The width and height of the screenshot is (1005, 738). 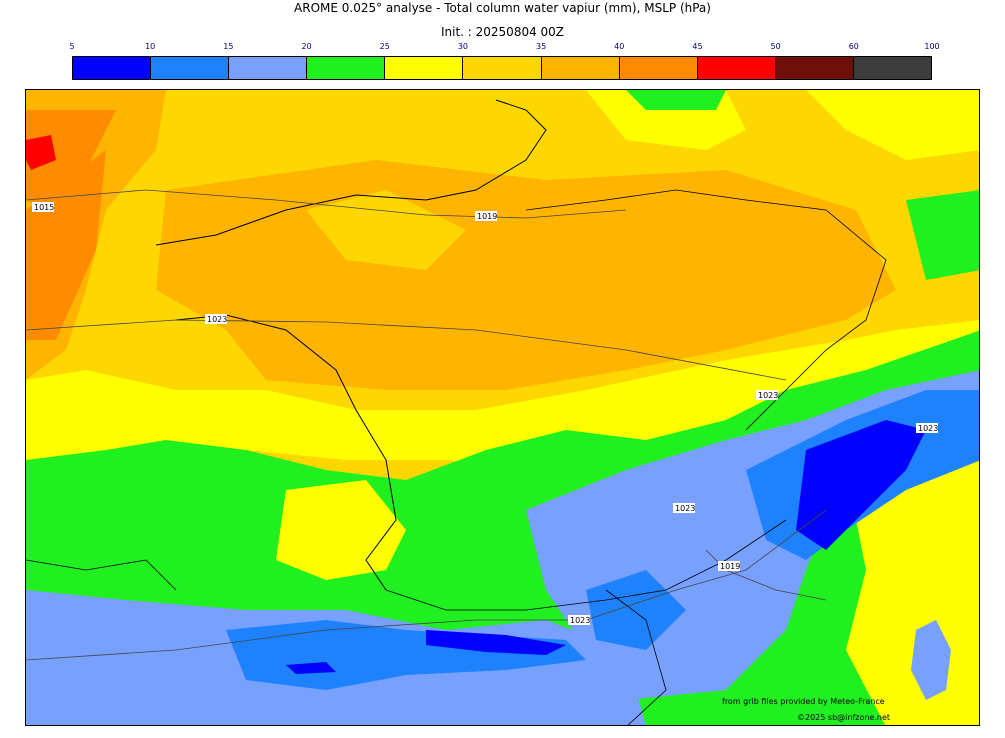 What do you see at coordinates (306, 46) in the screenshot?
I see `colorbar-tick-label: 20` at bounding box center [306, 46].